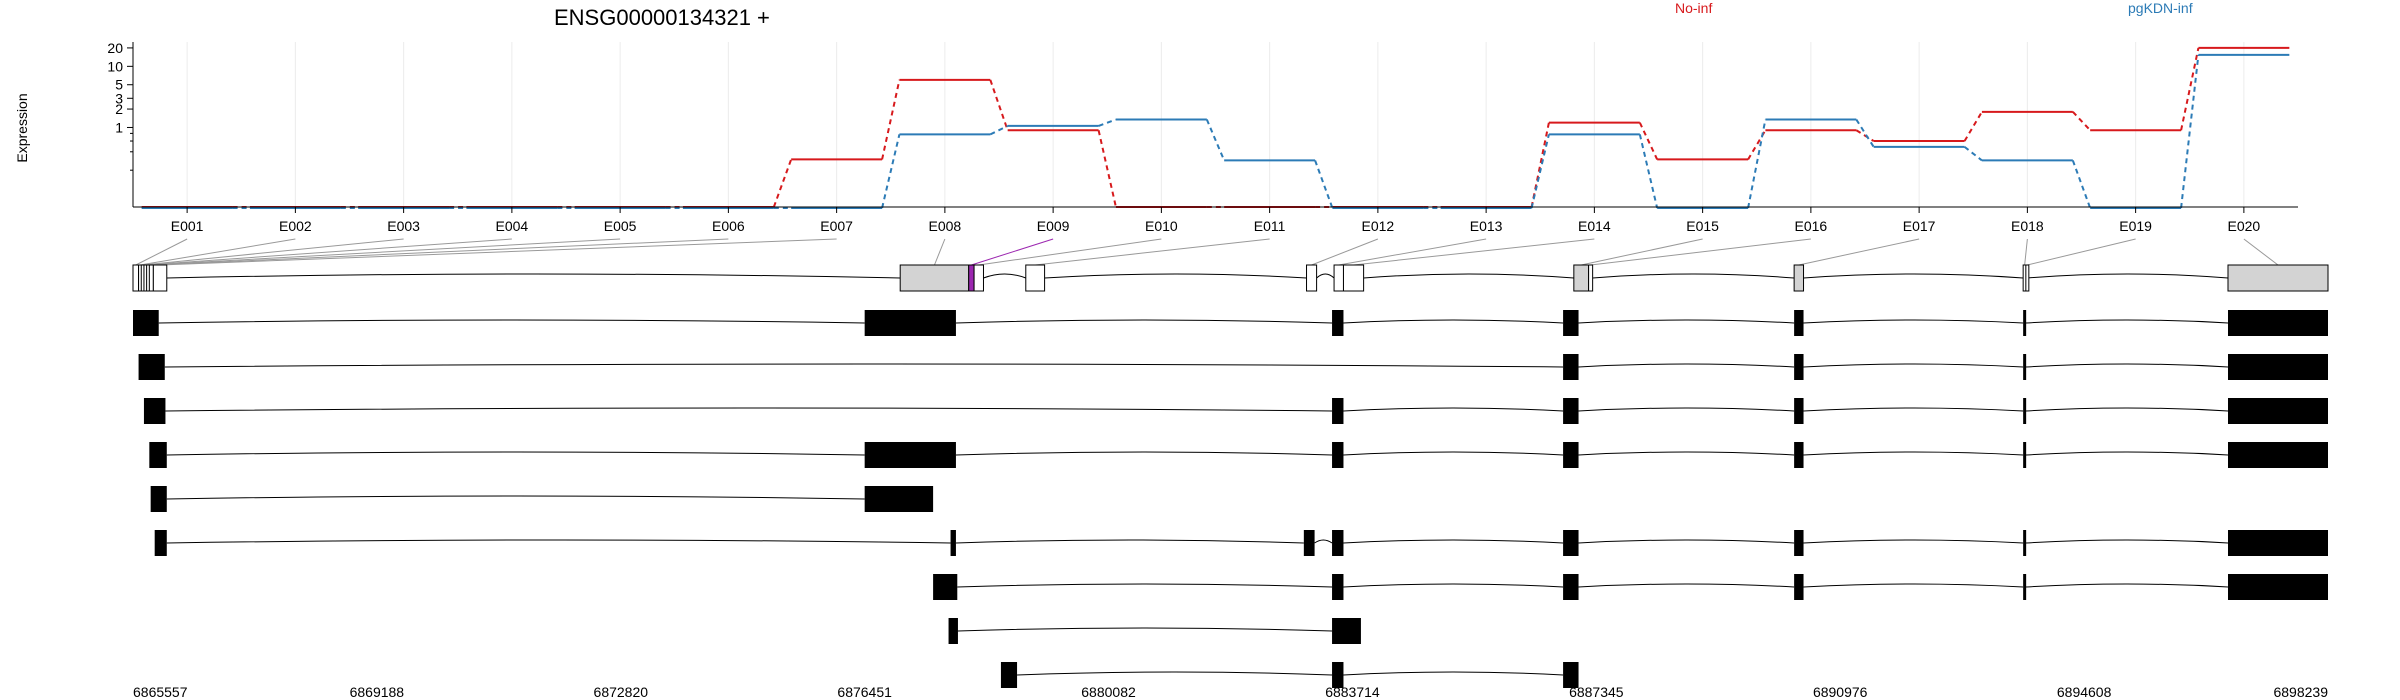  What do you see at coordinates (2244, 226) in the screenshot?
I see `x-tick-label: E020` at bounding box center [2244, 226].